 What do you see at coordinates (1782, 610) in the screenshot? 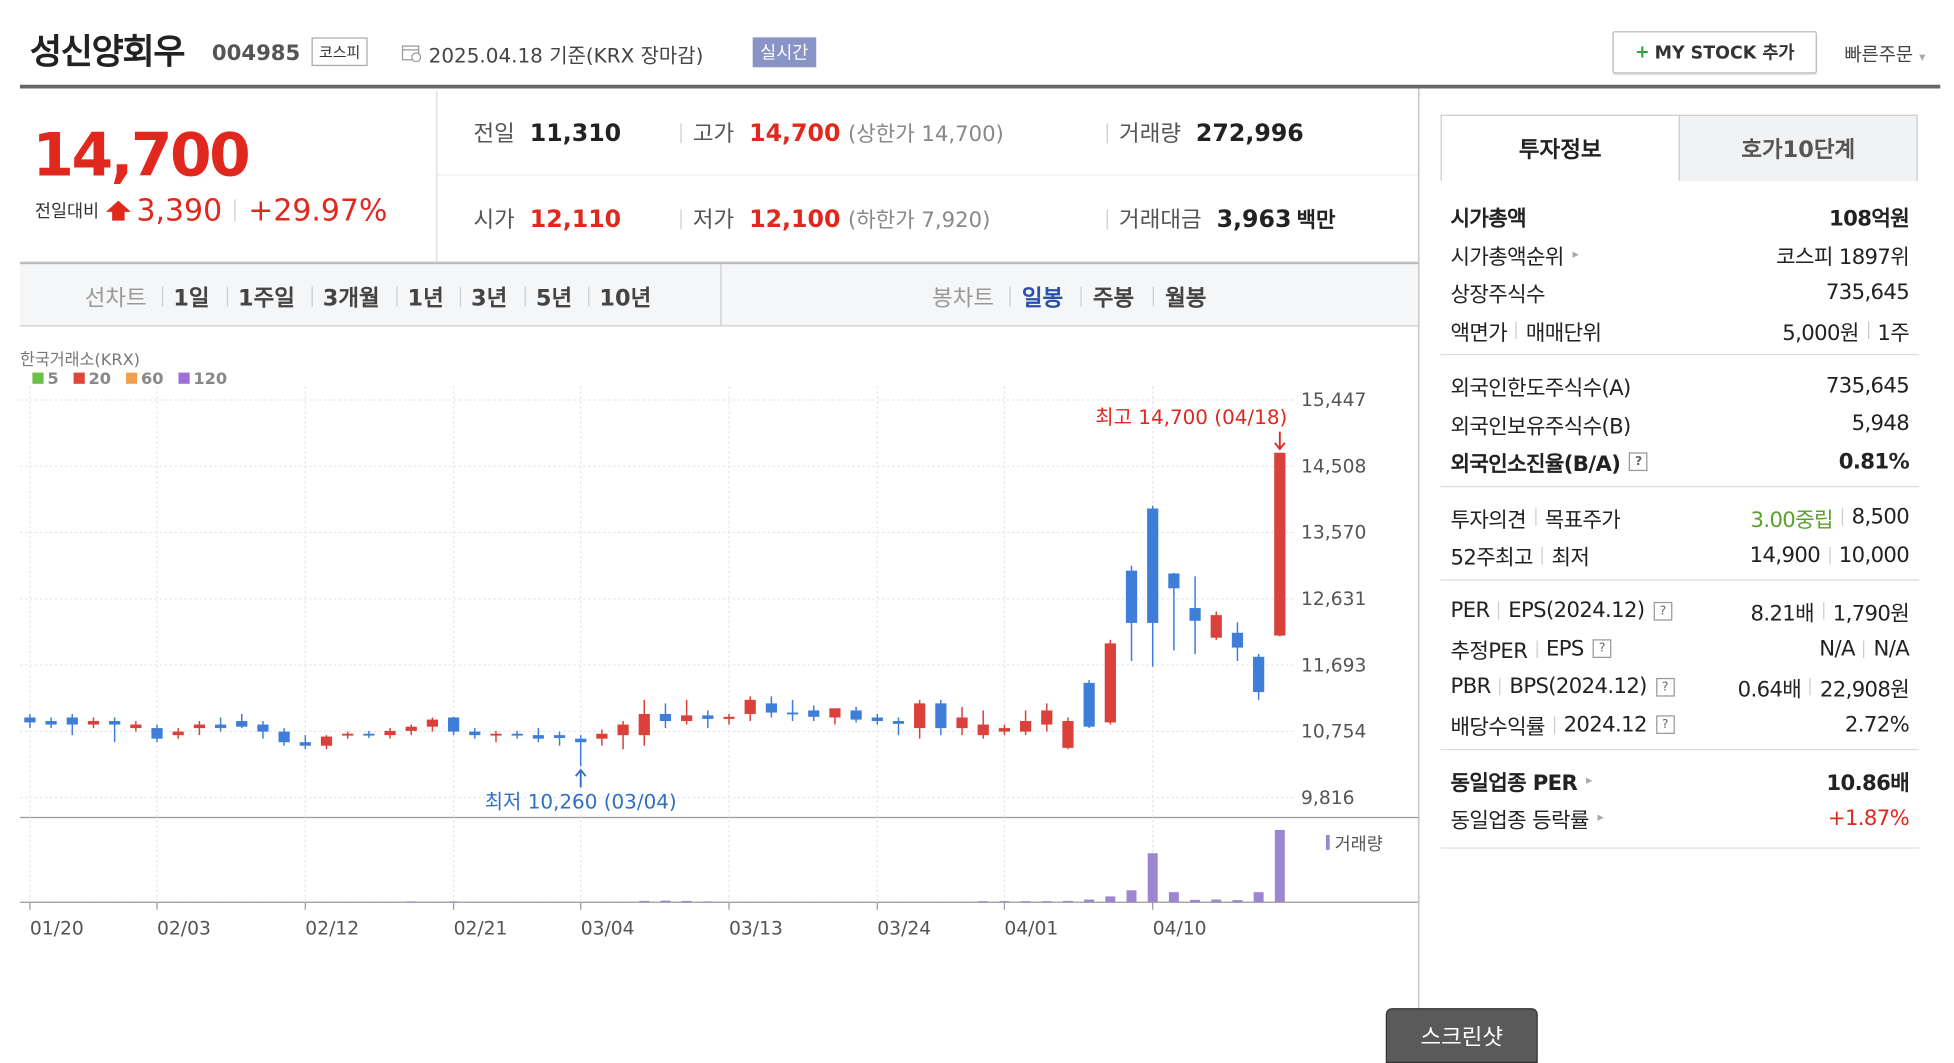
I see `value-text: 8.21배` at bounding box center [1782, 610].